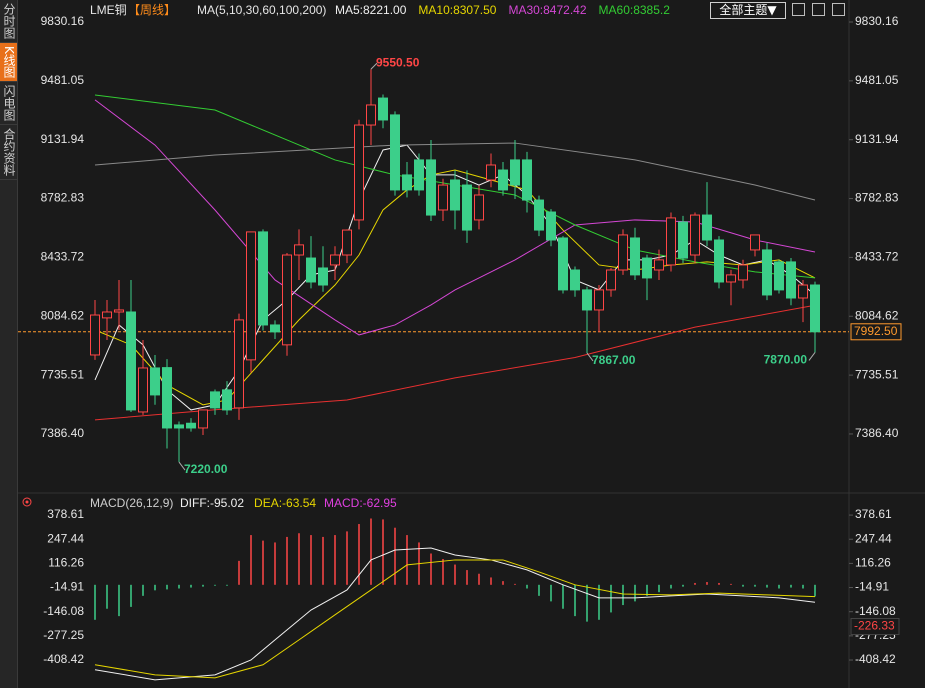 The width and height of the screenshot is (925, 688). Describe the element at coordinates (206, 469) in the screenshot. I see `extreme-label: 7220.00` at that location.